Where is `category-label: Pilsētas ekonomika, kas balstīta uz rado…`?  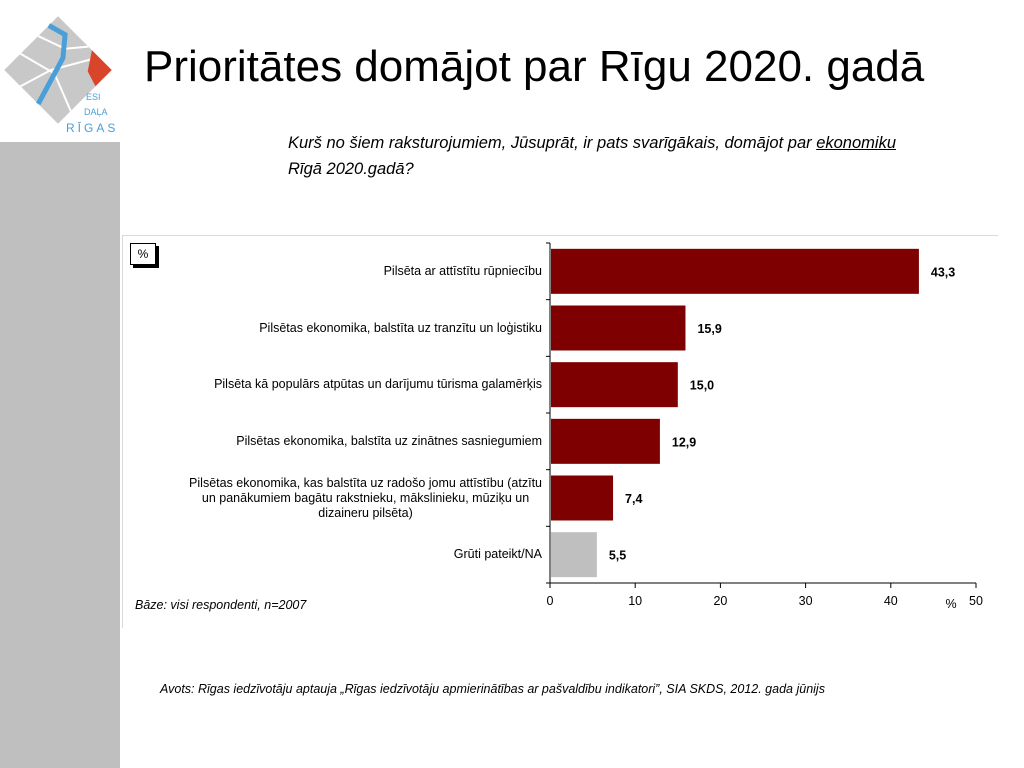 category-label: Pilsētas ekonomika, kas balstīta uz rado… is located at coordinates (365, 498).